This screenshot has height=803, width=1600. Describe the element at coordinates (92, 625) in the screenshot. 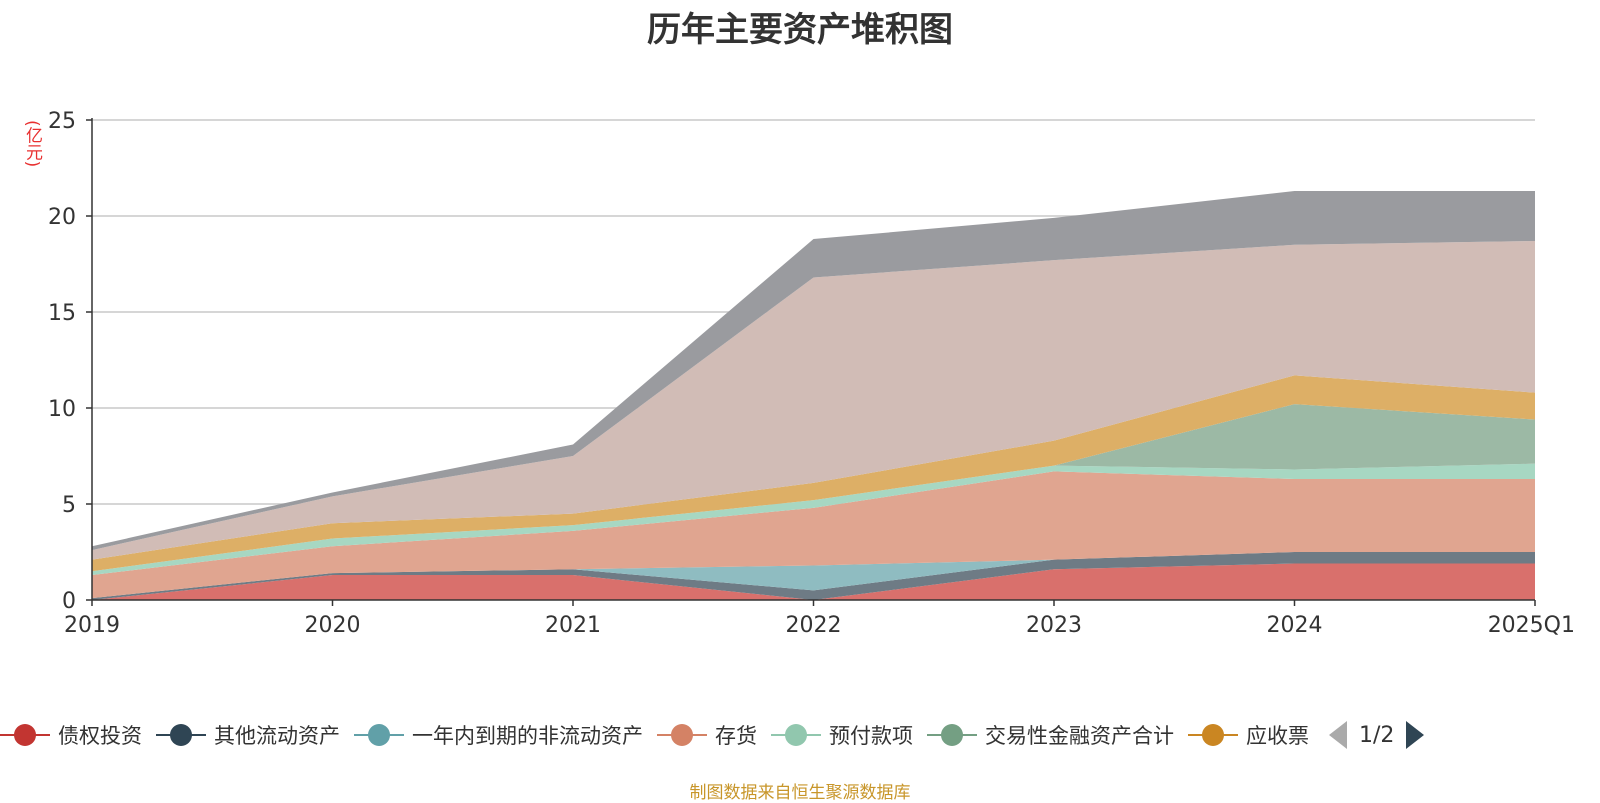

I see `x-tick-label: 2019` at that location.